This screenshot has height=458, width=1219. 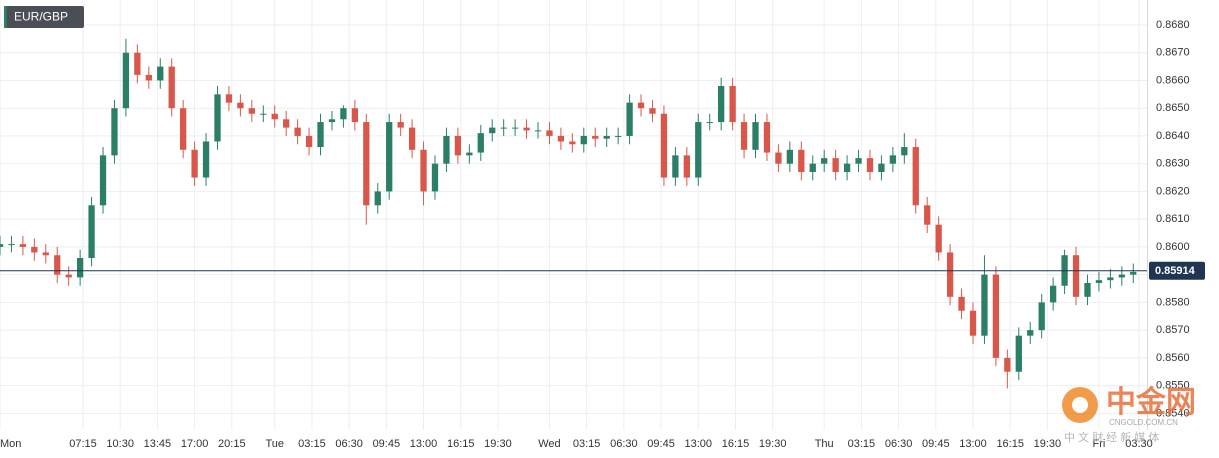 I want to click on y-tick-label: 0.8680, so click(x=1173, y=25).